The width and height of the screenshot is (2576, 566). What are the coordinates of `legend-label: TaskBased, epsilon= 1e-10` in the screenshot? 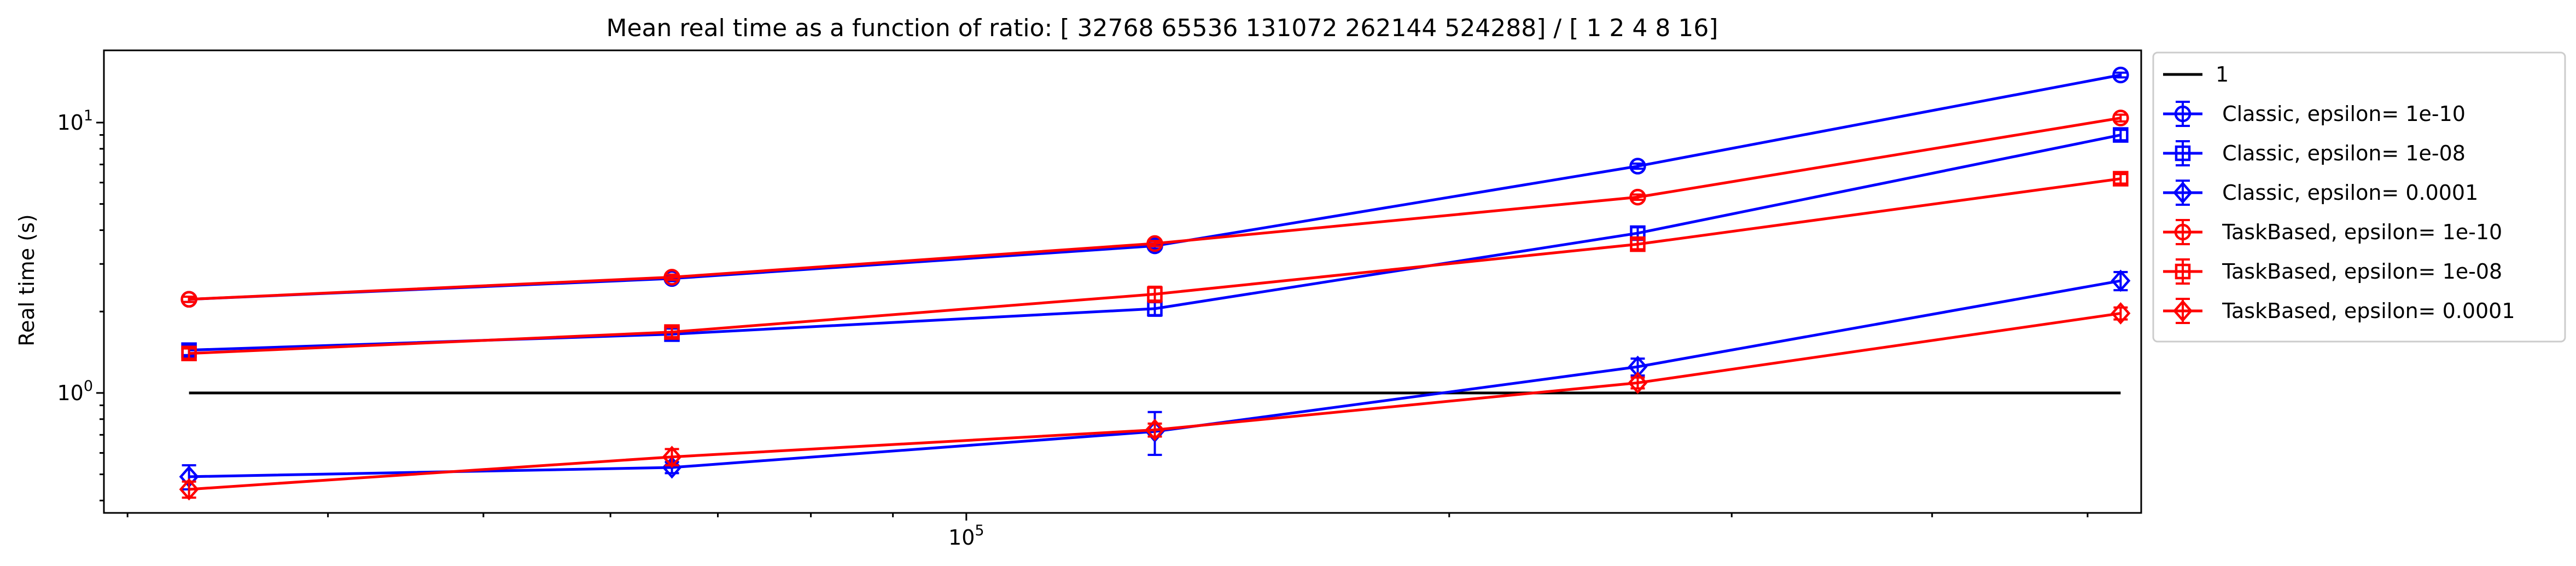 It's located at (2359, 232).